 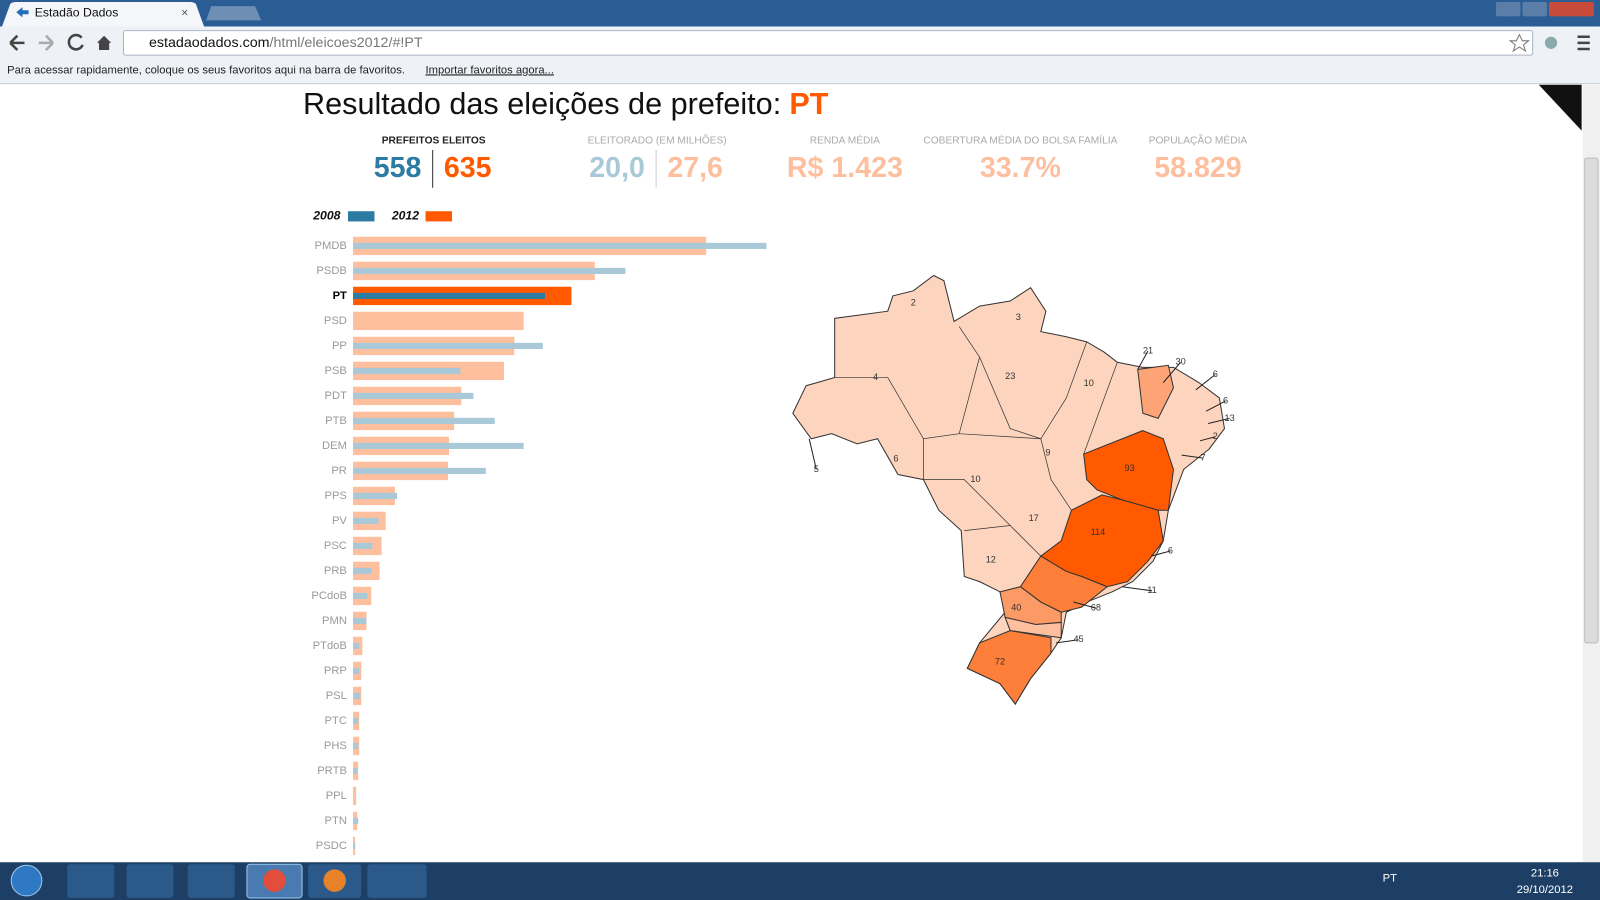 I want to click on stat-value: 58.829, so click(x=1197, y=168).